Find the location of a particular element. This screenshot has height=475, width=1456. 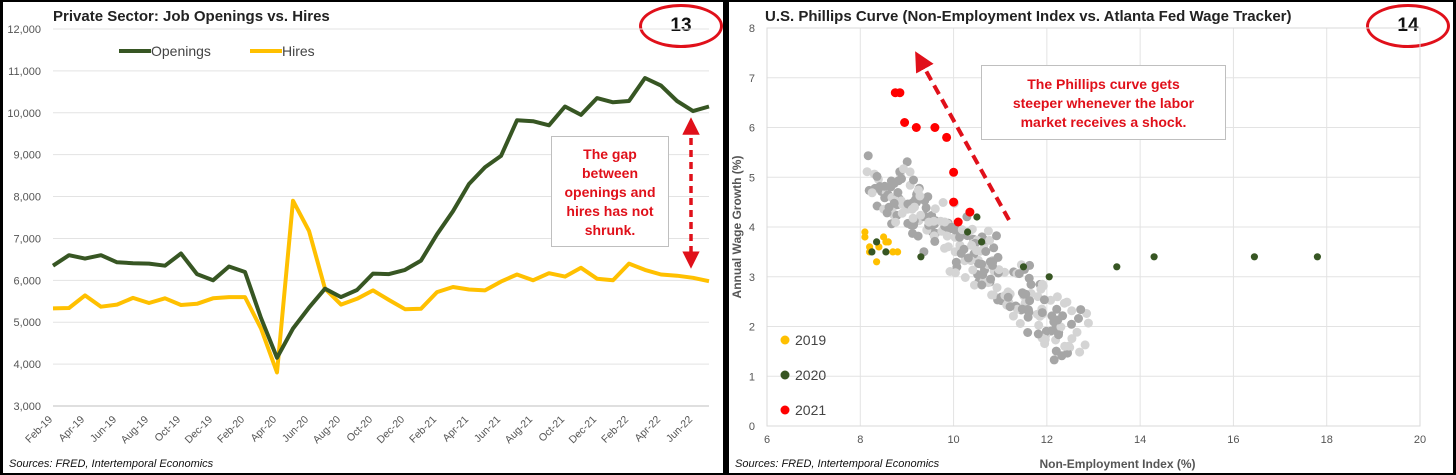

y-tick-label: 7,000 is located at coordinates (27, 239).